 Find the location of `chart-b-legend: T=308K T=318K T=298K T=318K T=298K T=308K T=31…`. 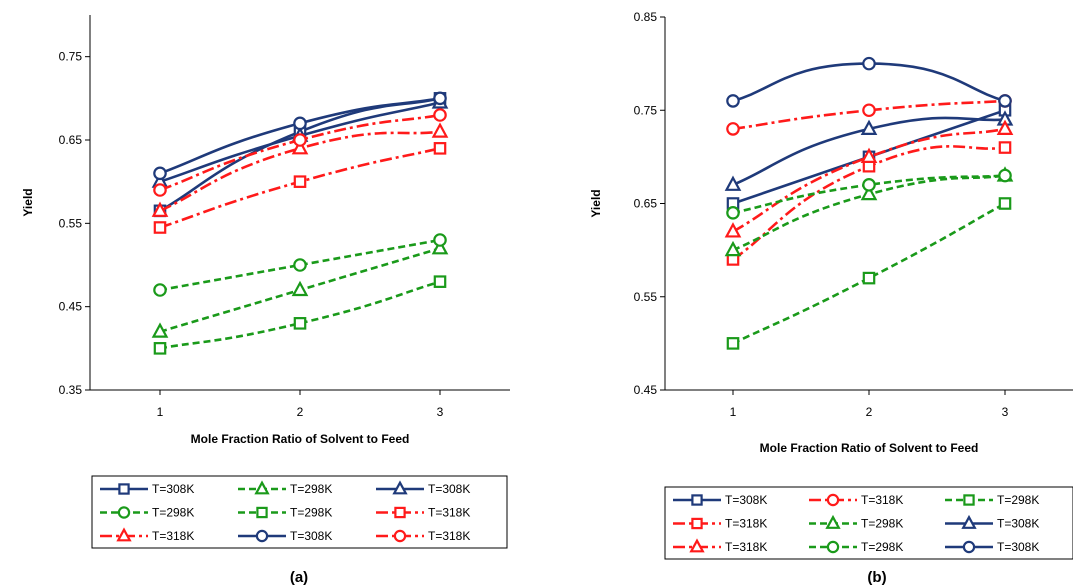

chart-b-legend: T=308K T=318K T=298K T=318K T=298K T=308K T=31… is located at coordinates (868, 523).